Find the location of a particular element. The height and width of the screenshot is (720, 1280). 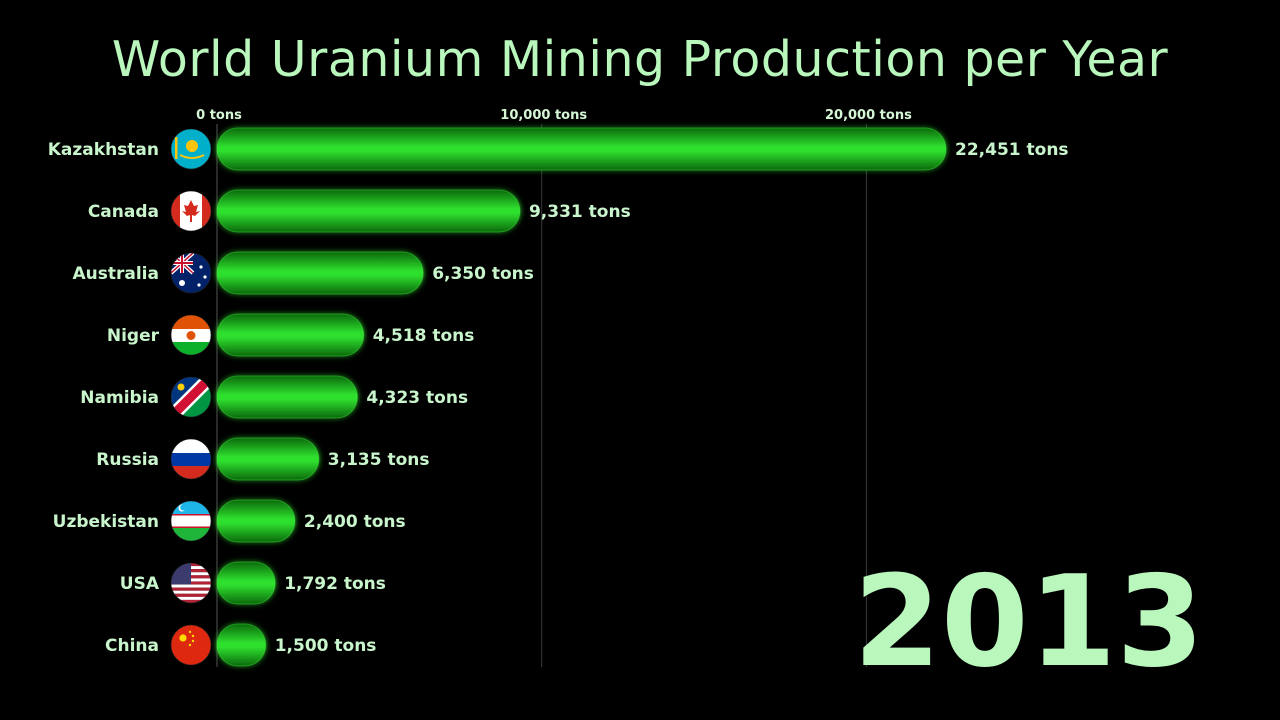

category-label-kazakhstan: Kazakhstan is located at coordinates (103, 150).